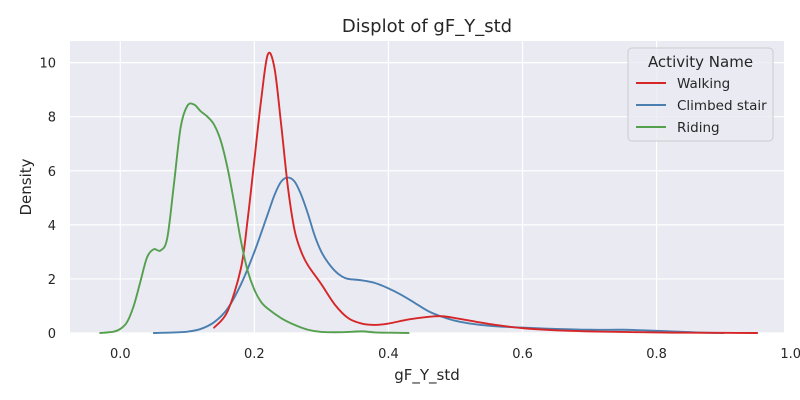  I want to click on chart-title: Displot of gF_Y_std, so click(427, 26).